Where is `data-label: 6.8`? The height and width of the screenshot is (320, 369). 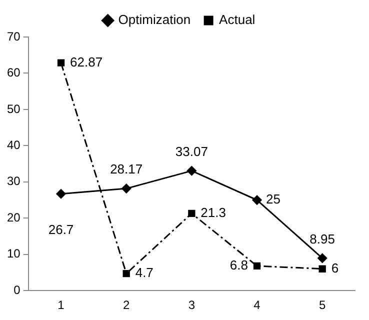 data-label: 6.8 is located at coordinates (239, 265).